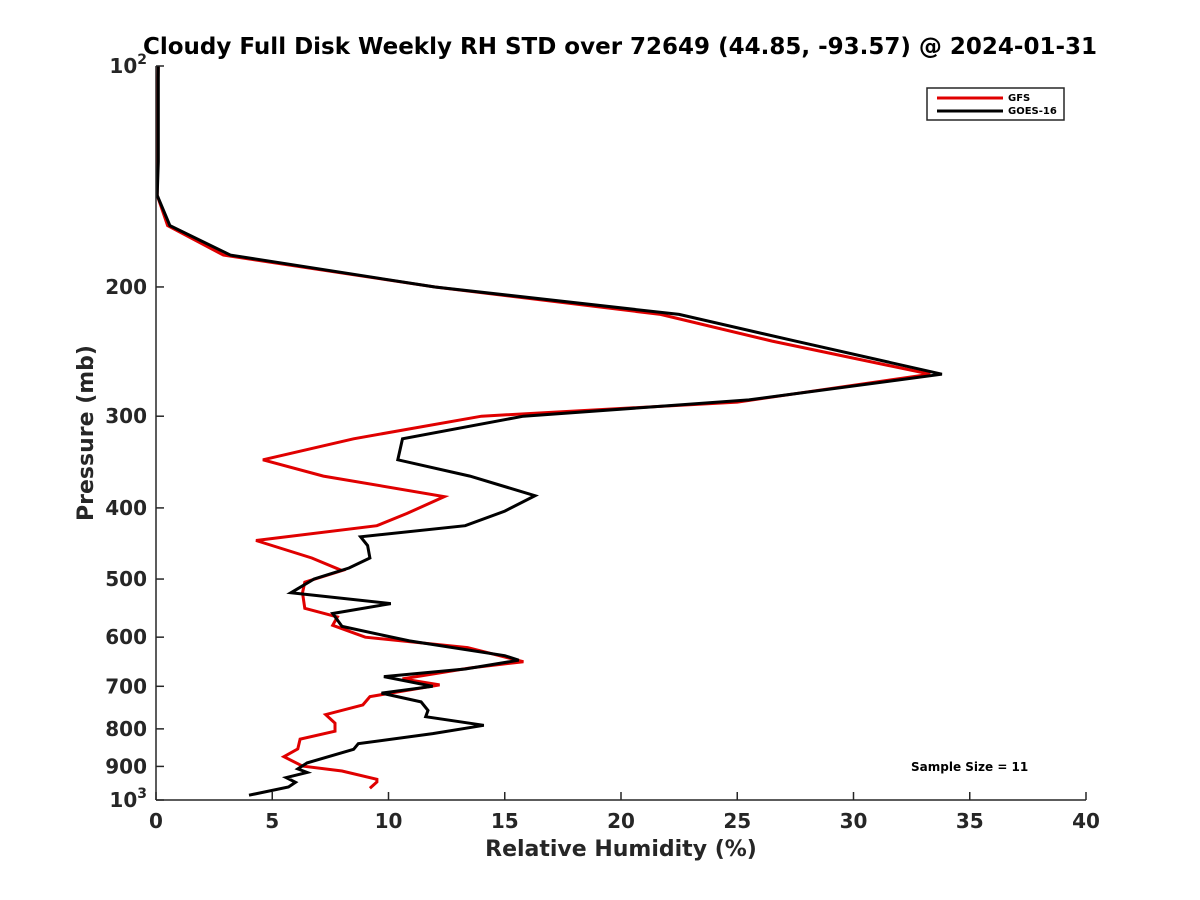  What do you see at coordinates (505, 821) in the screenshot?
I see `x-tick-label: 15` at bounding box center [505, 821].